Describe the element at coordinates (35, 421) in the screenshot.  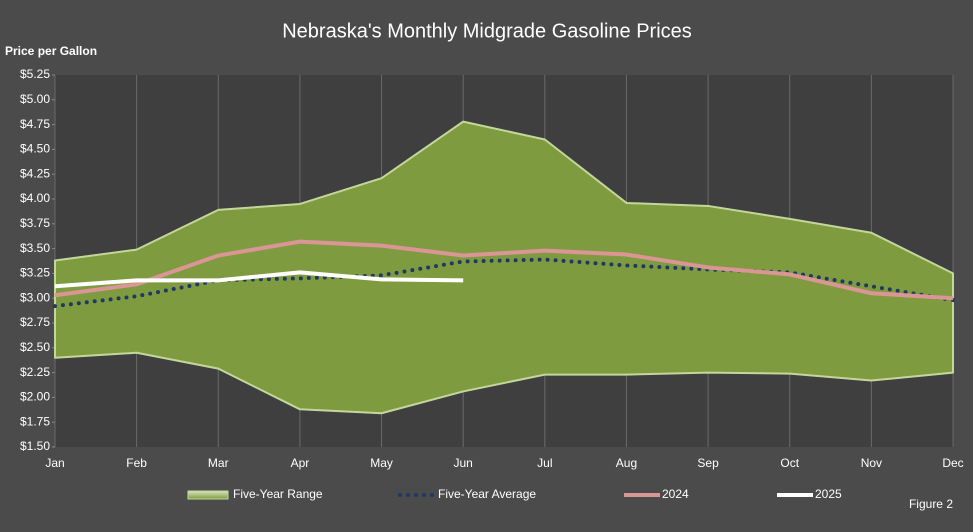
I see `y-tick-label: $1.75` at that location.